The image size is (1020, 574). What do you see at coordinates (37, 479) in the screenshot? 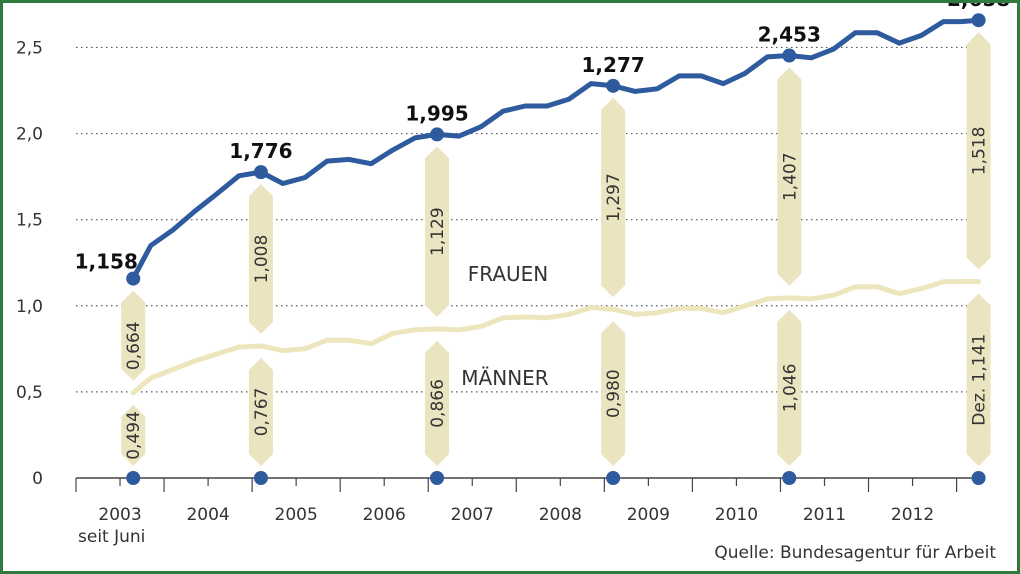
I see `y-tick-label: 0` at bounding box center [37, 479].